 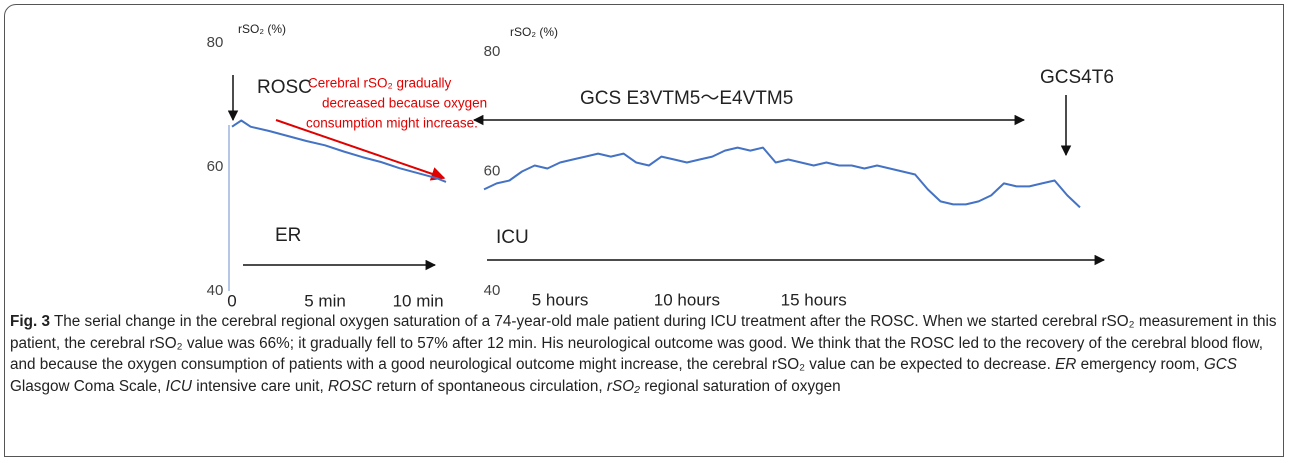 I want to click on annotation: GCS E3VTM5～E4VTM5, so click(x=686, y=98).